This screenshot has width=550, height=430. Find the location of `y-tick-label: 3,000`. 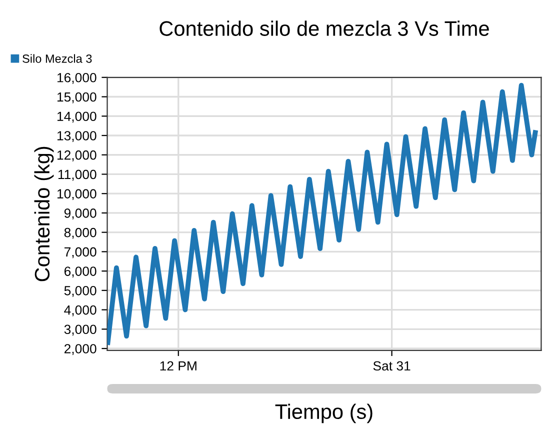

y-tick-label: 3,000 is located at coordinates (80, 330).